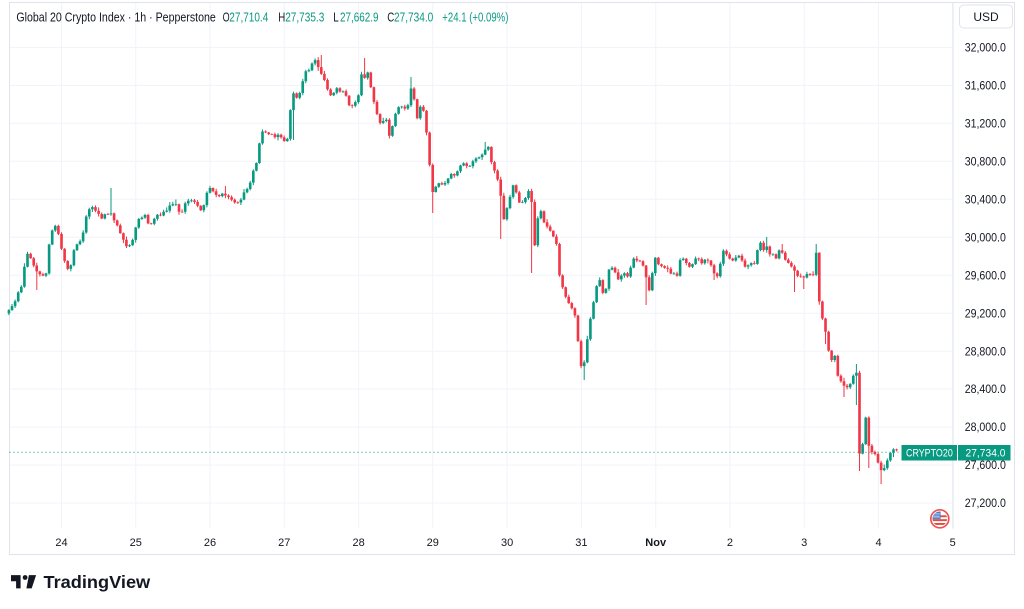 This screenshot has width=1024, height=609. What do you see at coordinates (985, 238) in the screenshot?
I see `svg-text: 30,000.0` at bounding box center [985, 238].